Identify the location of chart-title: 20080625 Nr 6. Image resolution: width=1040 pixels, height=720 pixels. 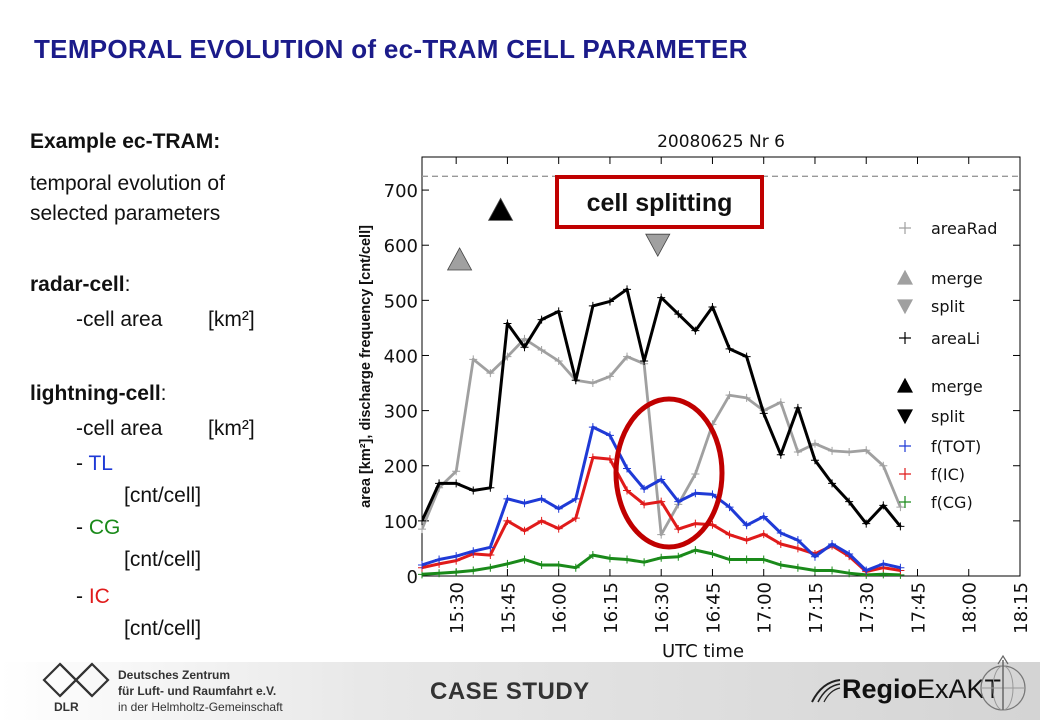
(721, 142).